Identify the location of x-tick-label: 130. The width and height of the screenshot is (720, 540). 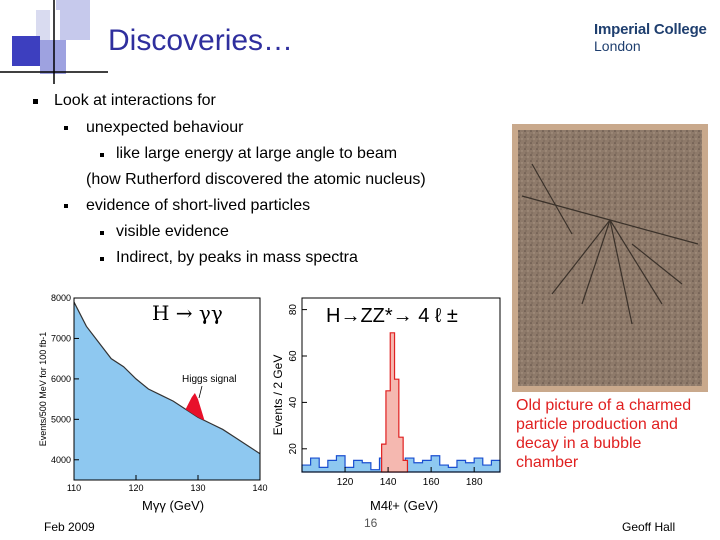
(197, 488).